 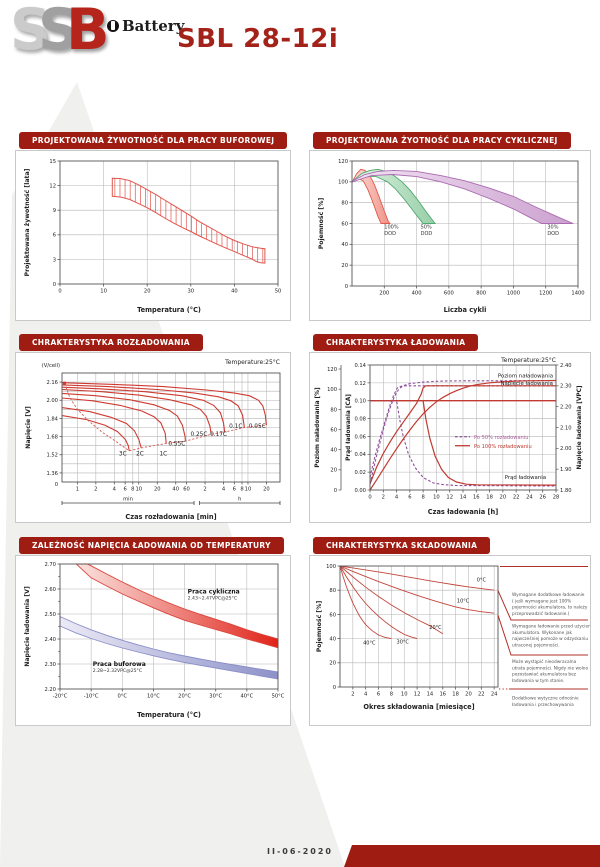 What do you see at coordinates (360, 419) in the screenshot?
I see `svg-text: 0.08` at bounding box center [360, 419].